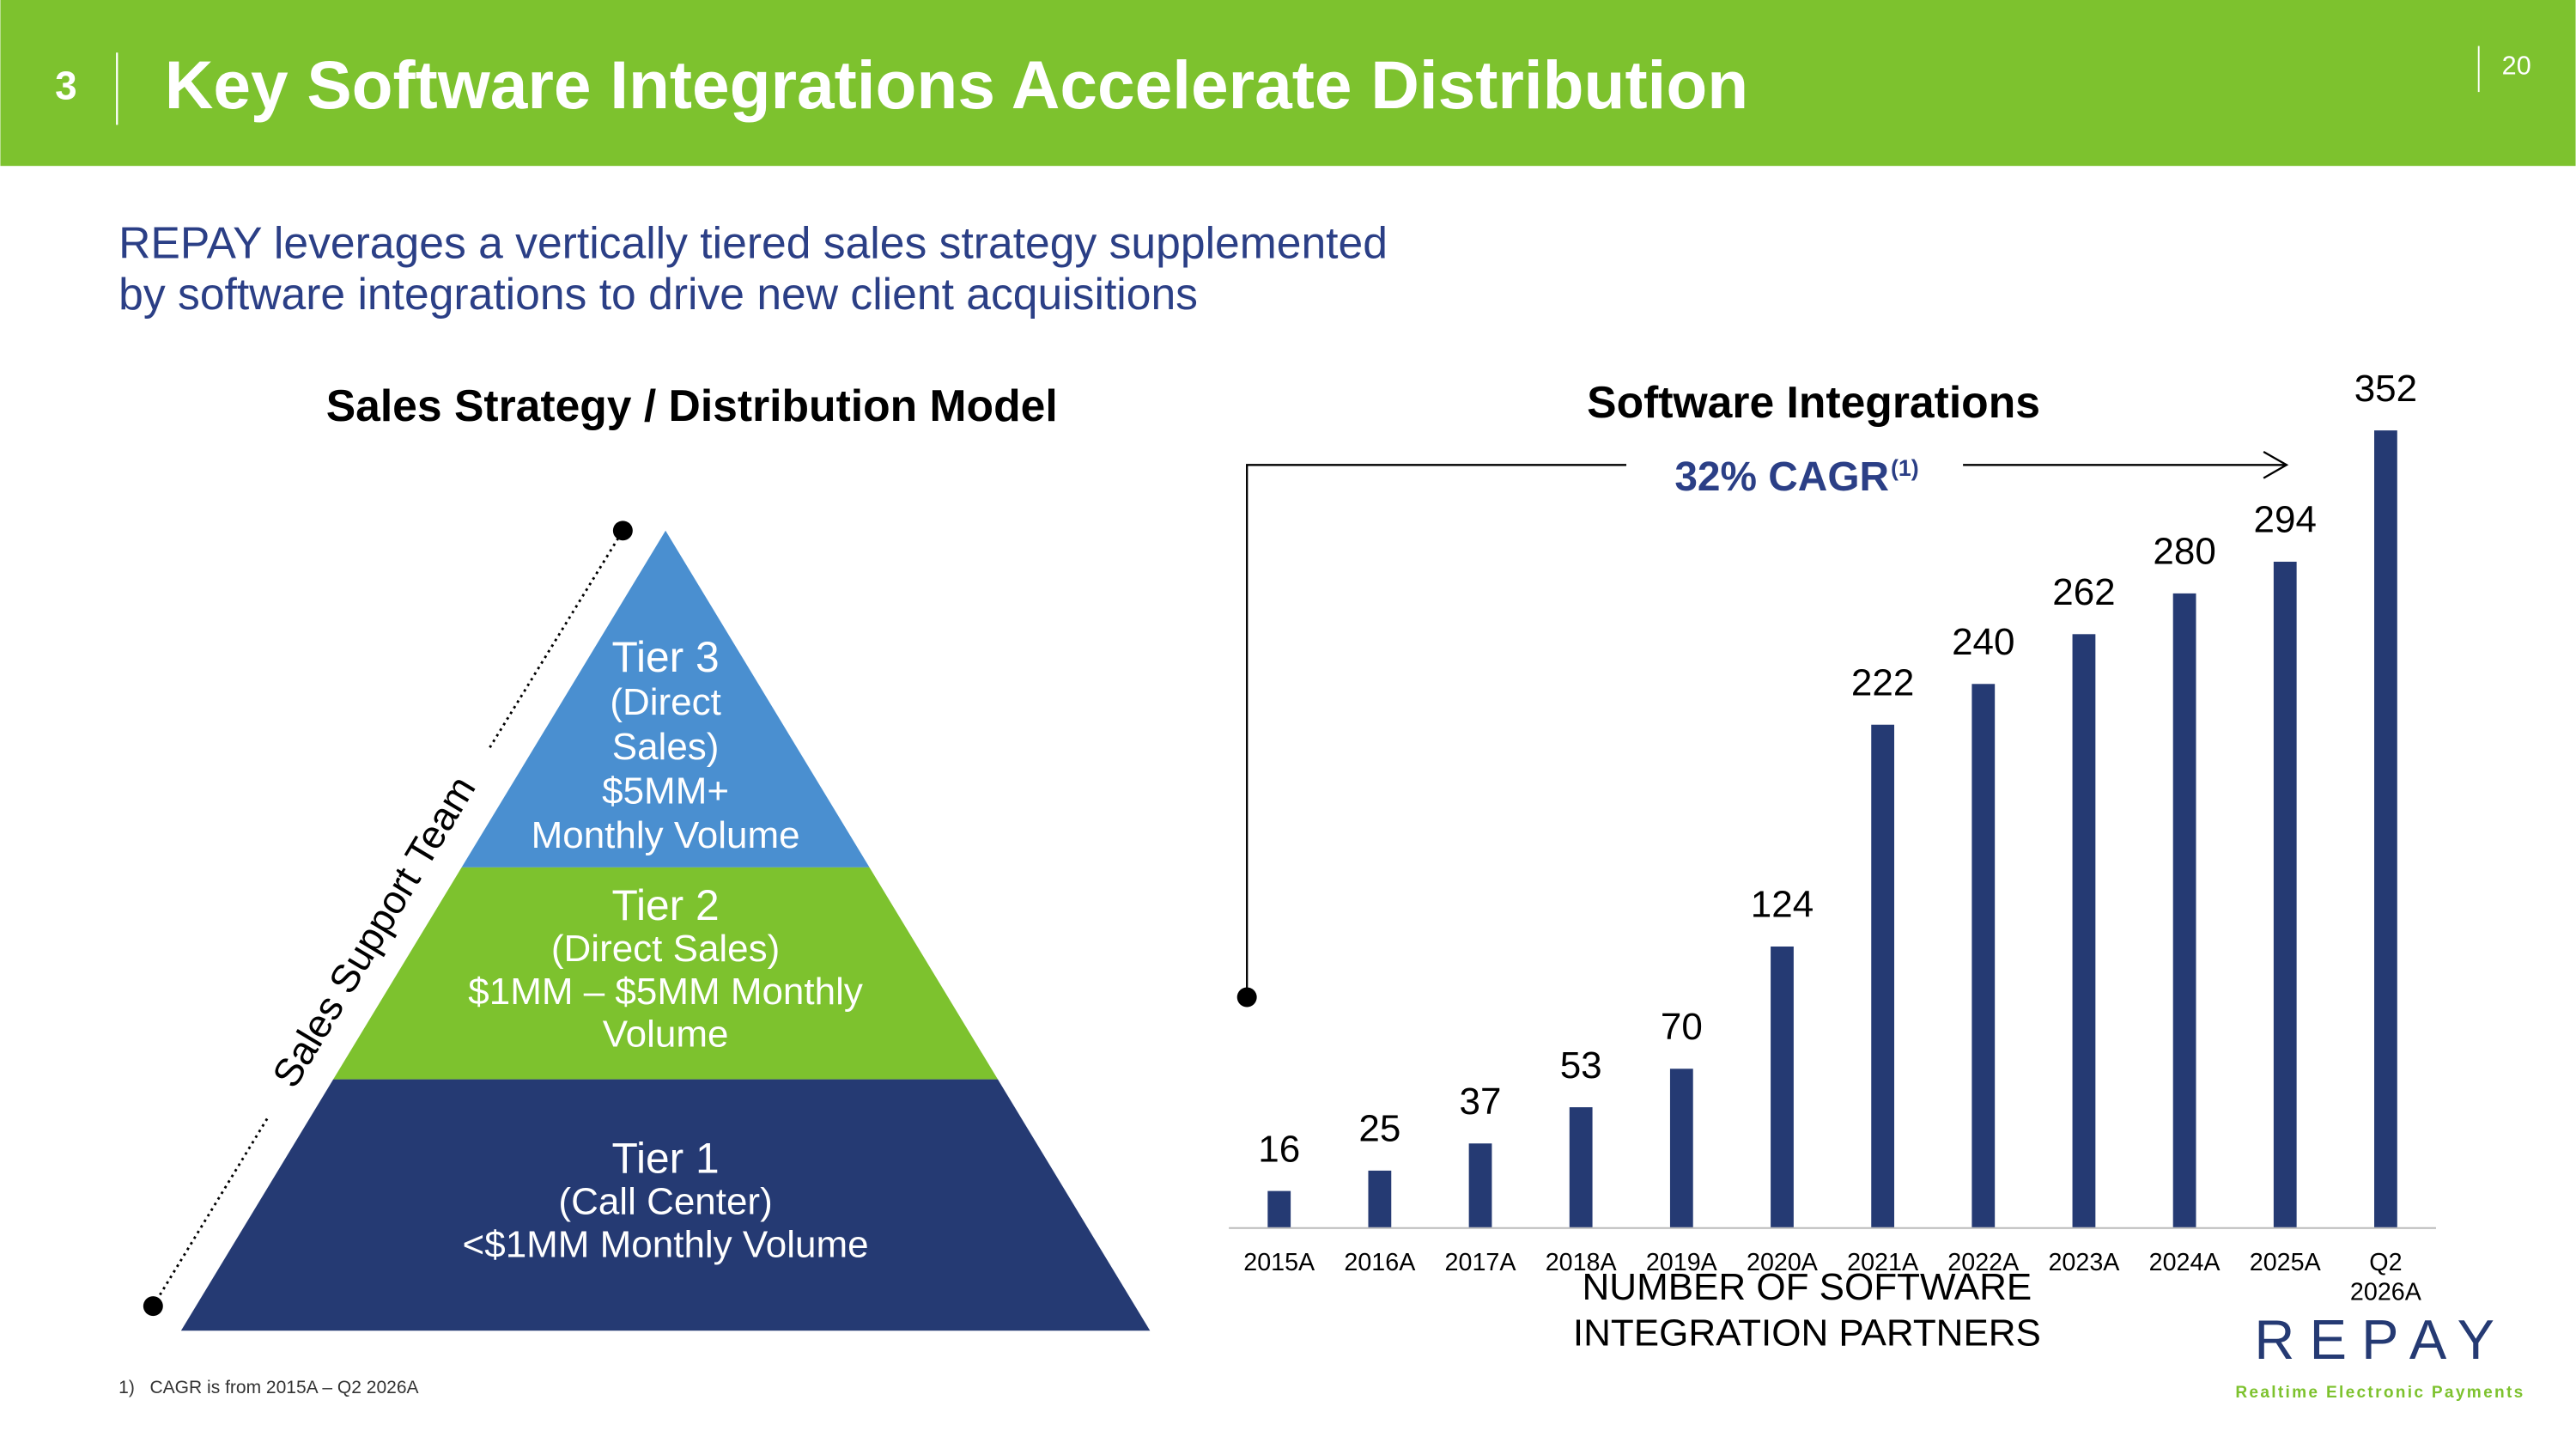  Describe the element at coordinates (665, 905) in the screenshot. I see `tier-label: Tier 2` at that location.